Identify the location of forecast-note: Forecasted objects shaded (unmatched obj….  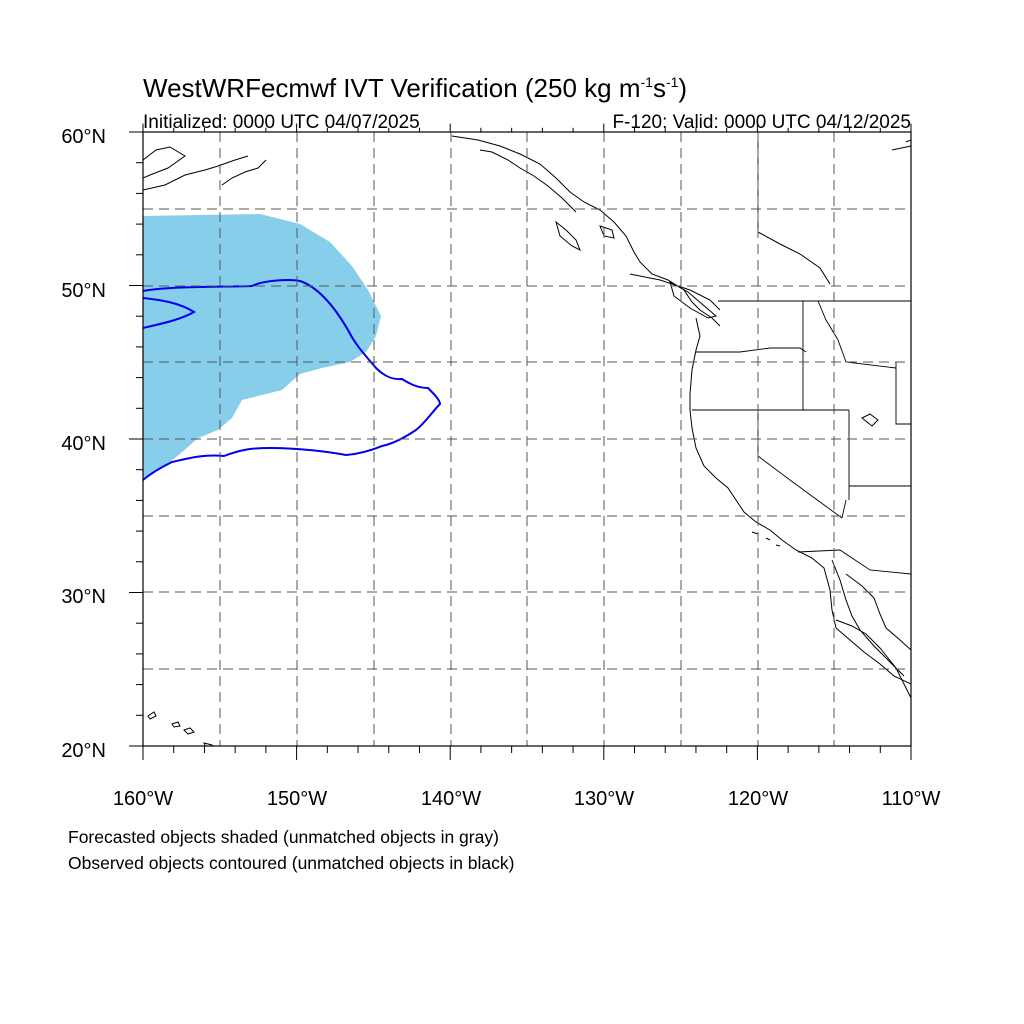
(283, 837).